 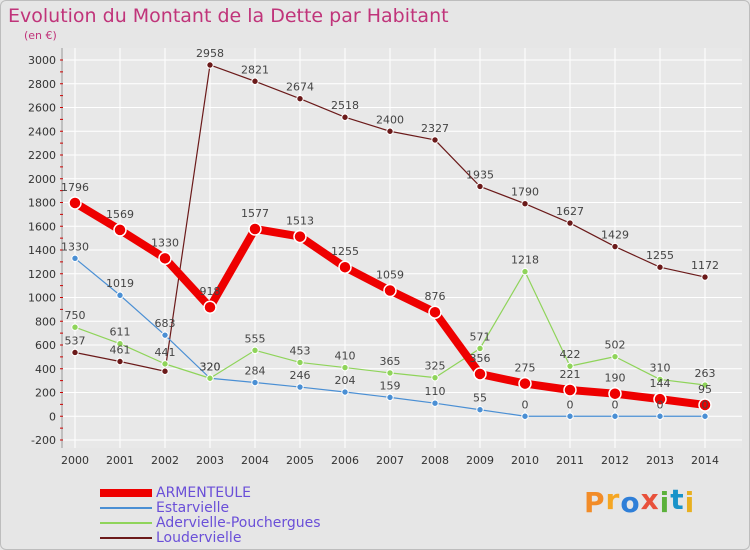 I want to click on data-label-armenteule: 144, so click(x=660, y=383).